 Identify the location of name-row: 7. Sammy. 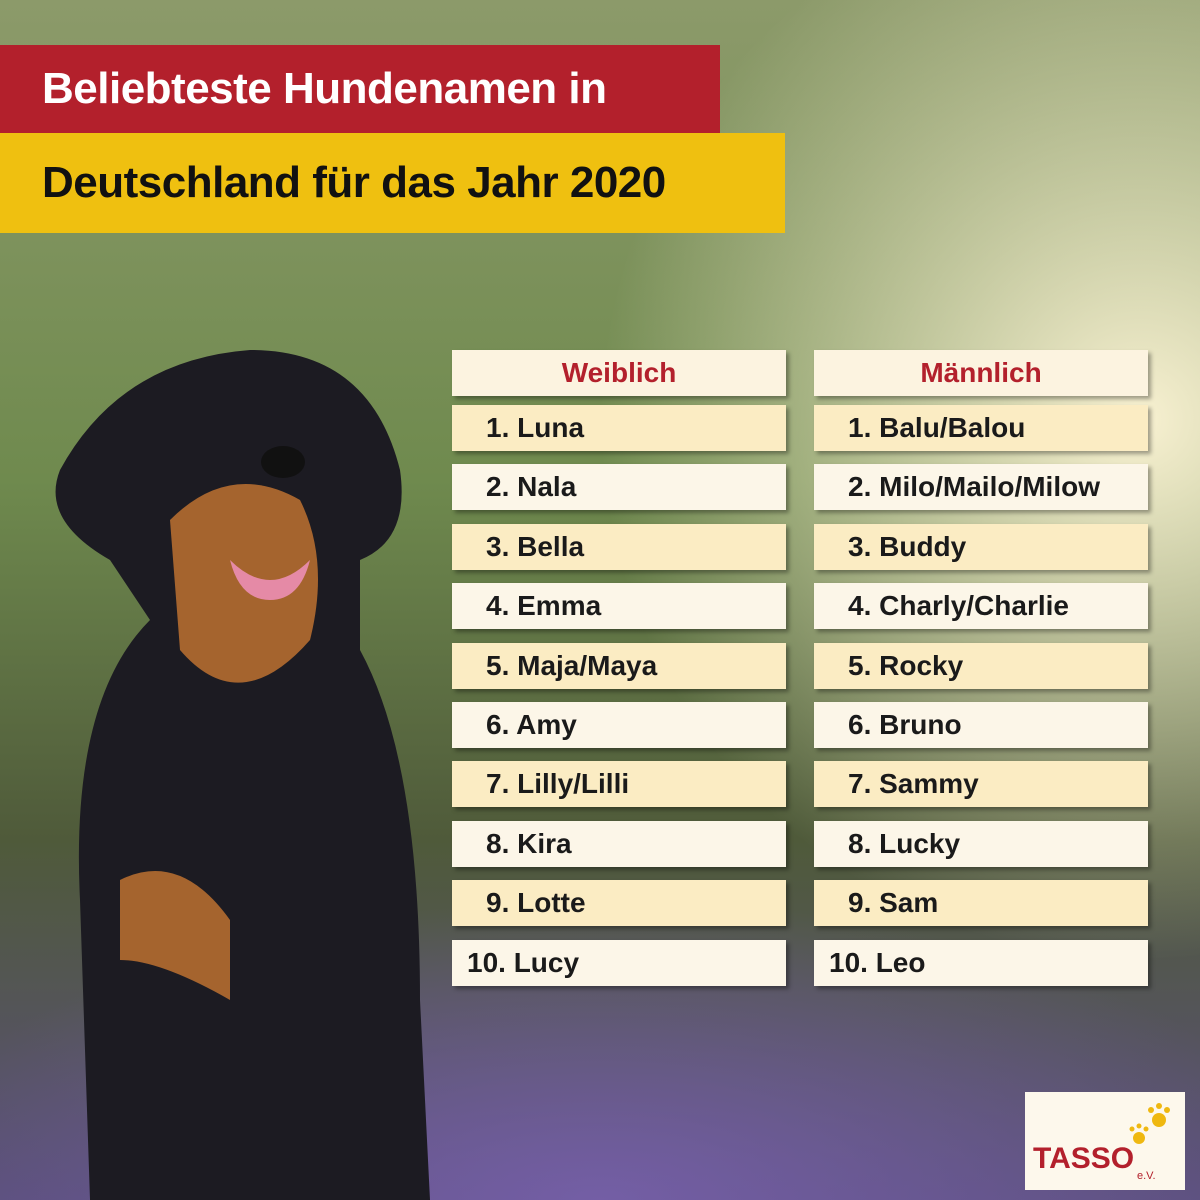
(981, 784).